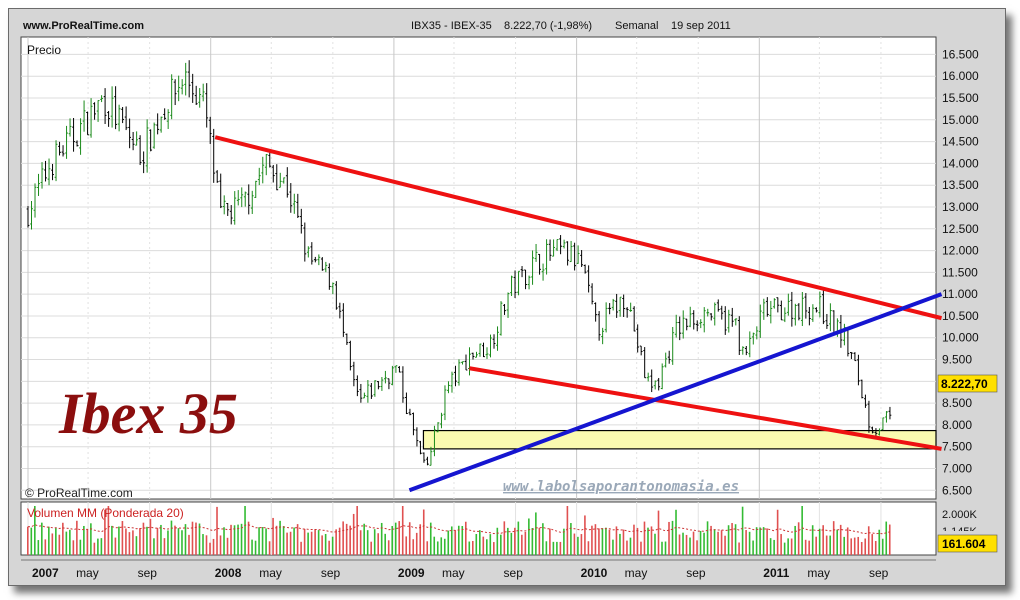 This screenshot has width=1020, height=600. Describe the element at coordinates (679, 439) in the screenshot. I see `support-zone` at that location.